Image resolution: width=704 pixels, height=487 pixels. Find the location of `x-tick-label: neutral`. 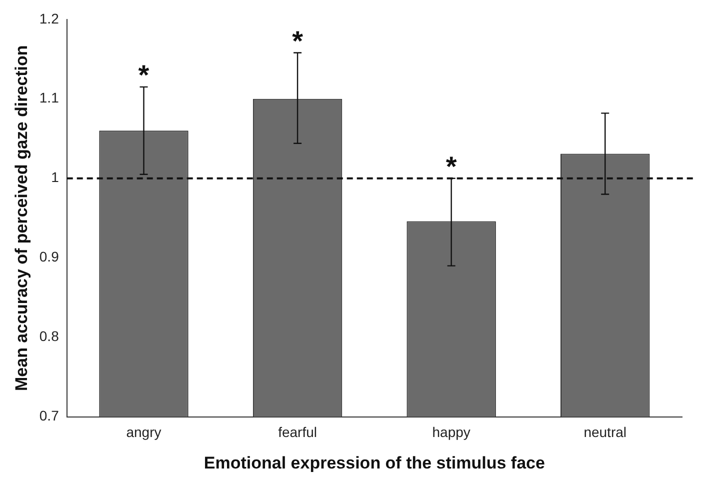

x-tick-label: neutral is located at coordinates (605, 432).